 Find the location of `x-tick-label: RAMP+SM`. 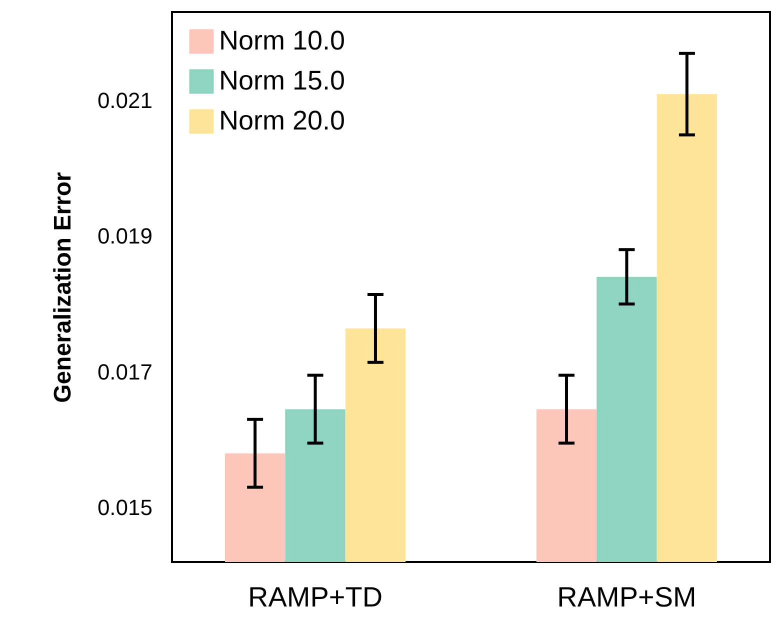

x-tick-label: RAMP+SM is located at coordinates (626, 597).